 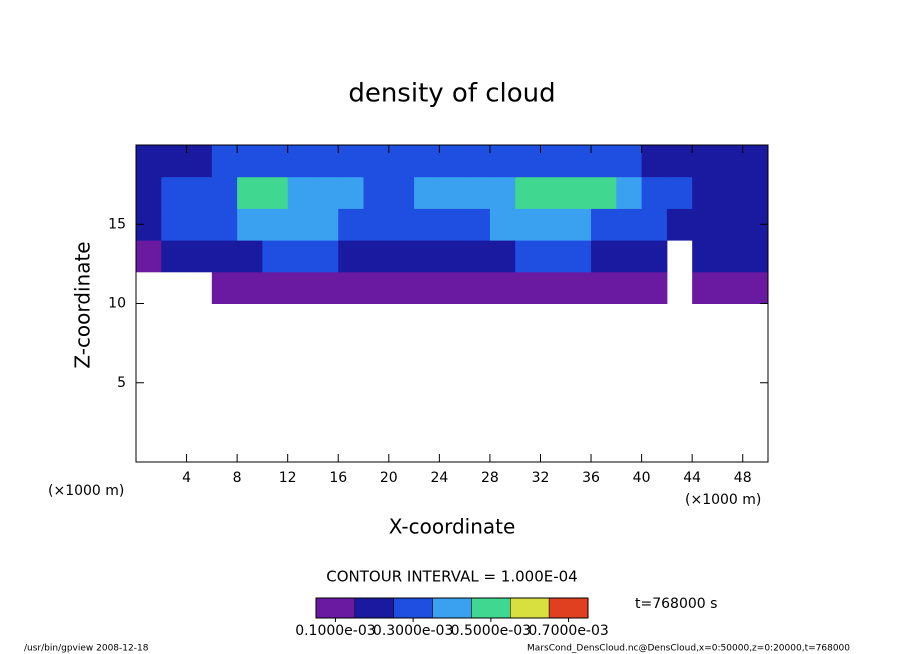 I want to click on colorbar-tick-label: 0.7000e-03, so click(x=568, y=631).